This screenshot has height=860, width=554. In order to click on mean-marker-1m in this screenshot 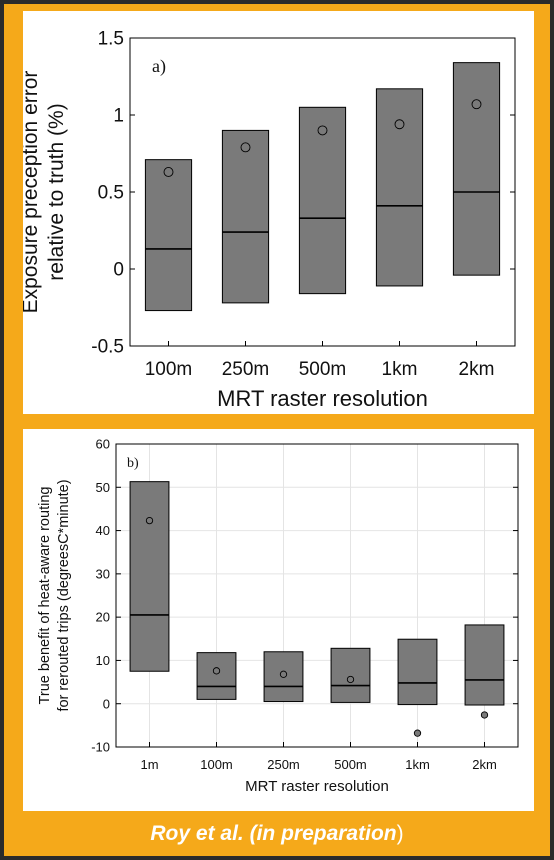, I will do `click(149, 520)`.